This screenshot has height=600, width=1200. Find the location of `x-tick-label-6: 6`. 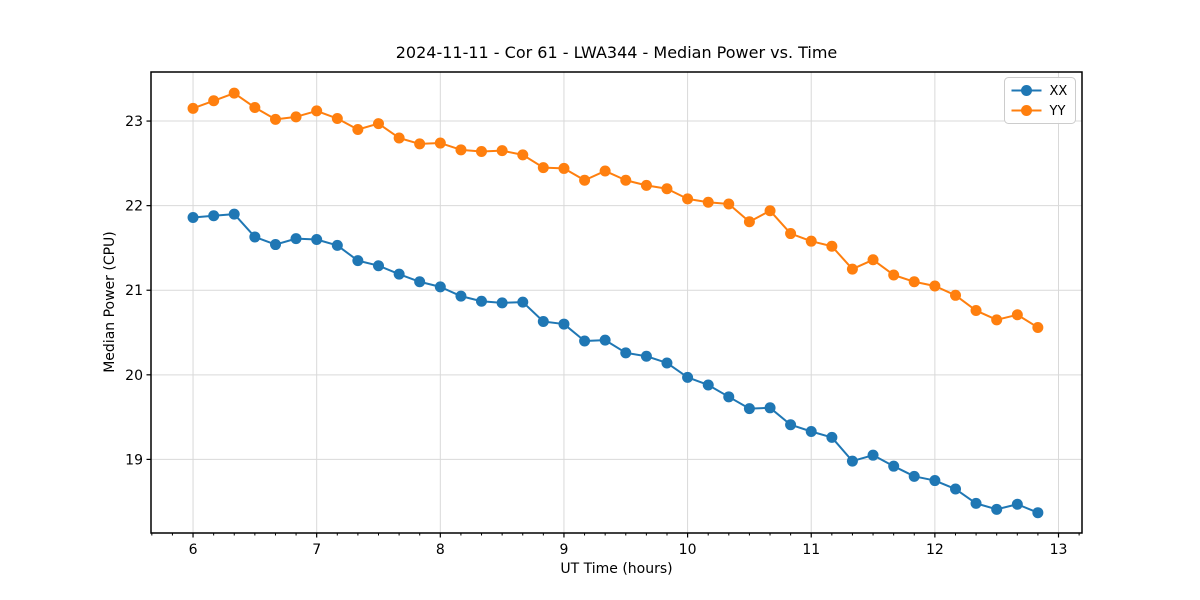

x-tick-label-6: 6 is located at coordinates (193, 550).